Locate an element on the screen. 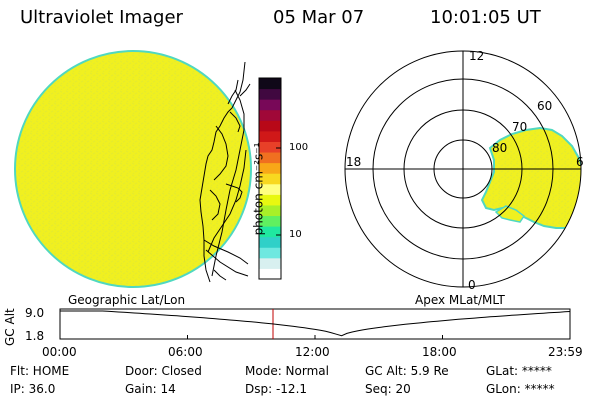 Image resolution: width=600 pixels, height=400 pixels. status-dsp: Dsp: -12.1 is located at coordinates (276, 389).